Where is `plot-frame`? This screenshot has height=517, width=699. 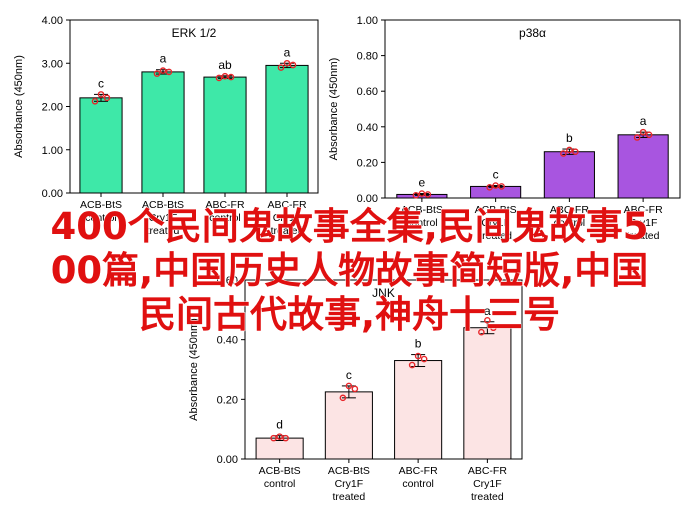
plot-frame is located at coordinates (532, 109).